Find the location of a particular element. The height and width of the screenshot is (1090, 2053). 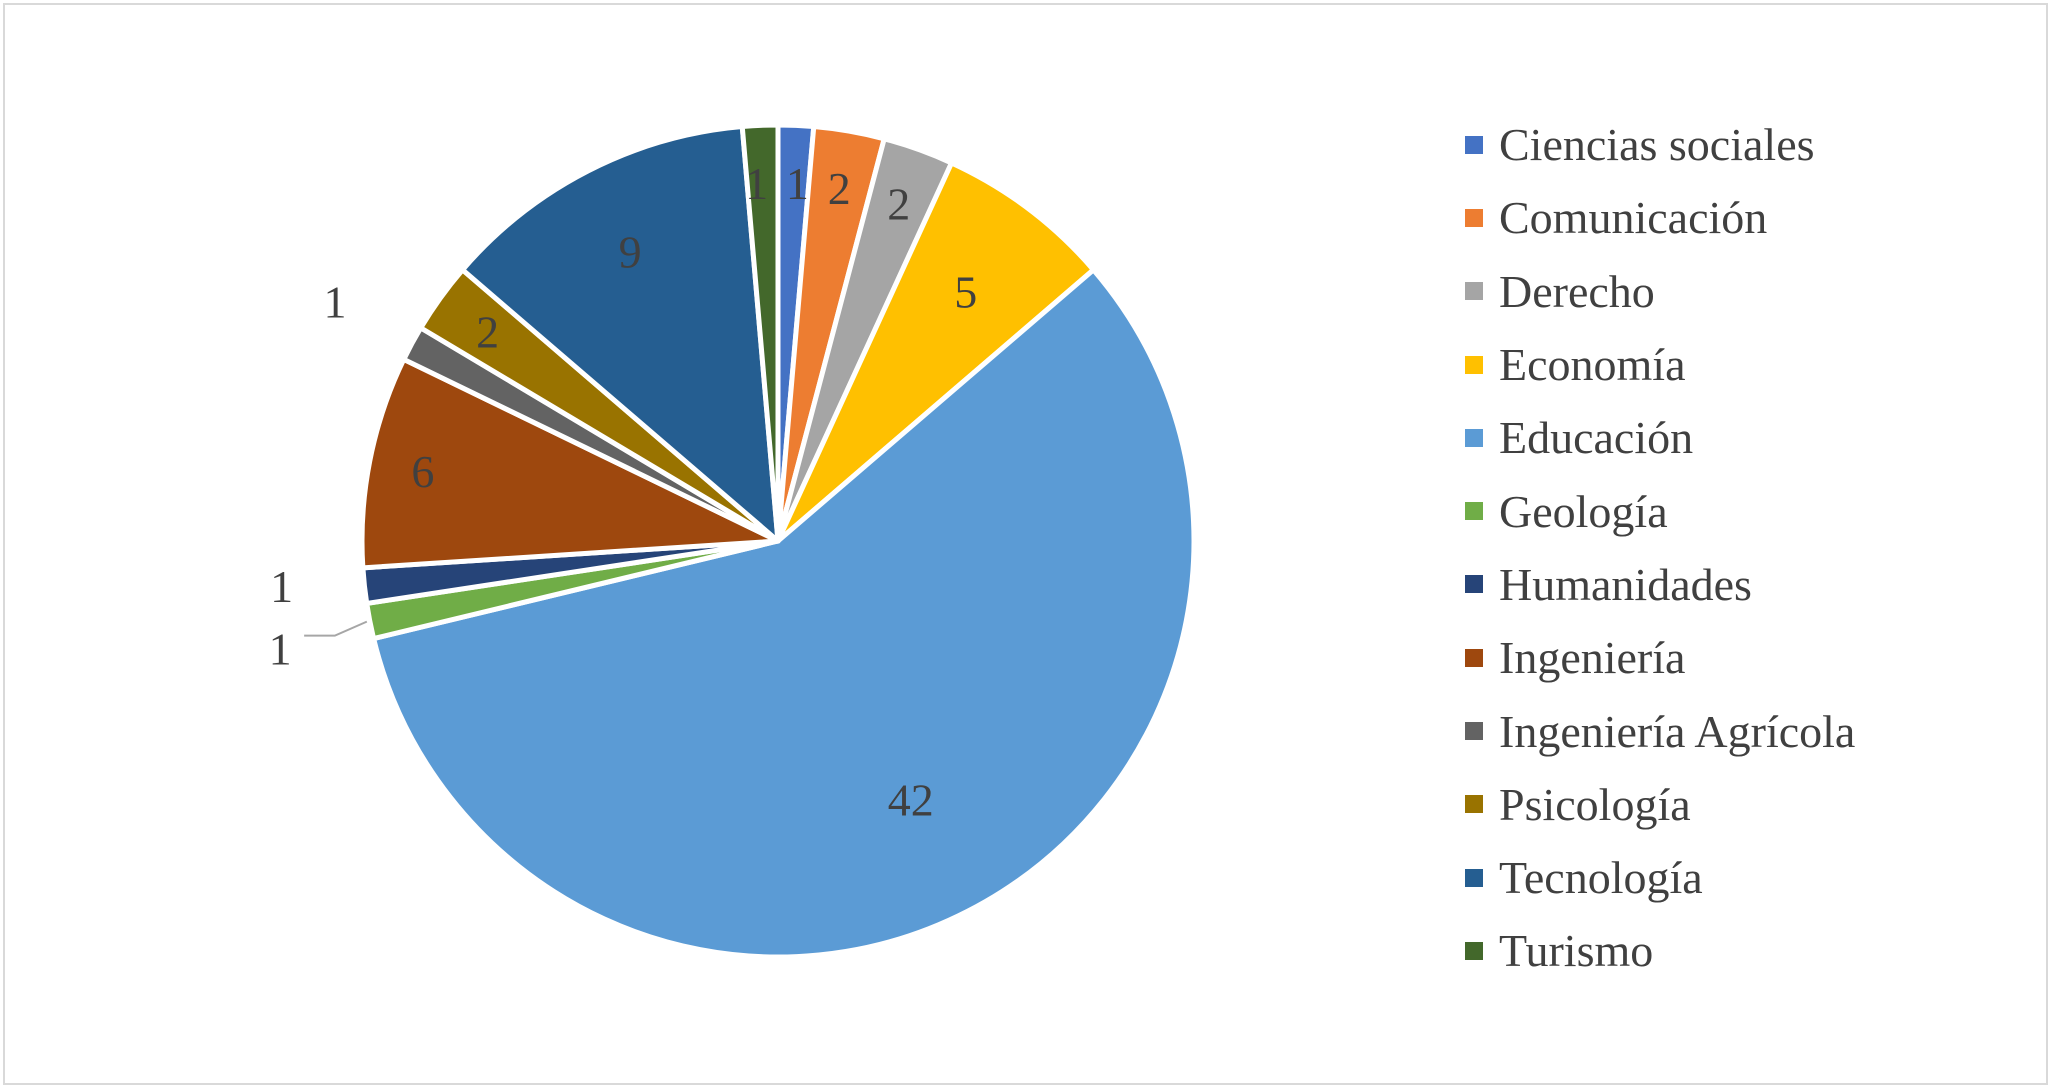

pie-slice-economia is located at coordinates (935, 352).